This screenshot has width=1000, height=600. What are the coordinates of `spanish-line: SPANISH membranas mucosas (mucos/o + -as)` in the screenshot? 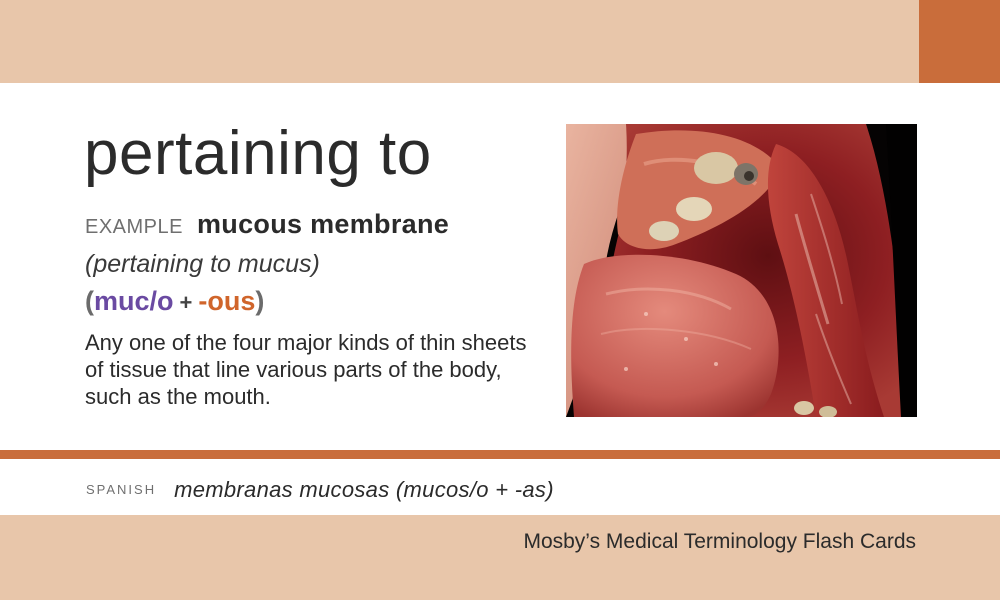 It's located at (320, 490).